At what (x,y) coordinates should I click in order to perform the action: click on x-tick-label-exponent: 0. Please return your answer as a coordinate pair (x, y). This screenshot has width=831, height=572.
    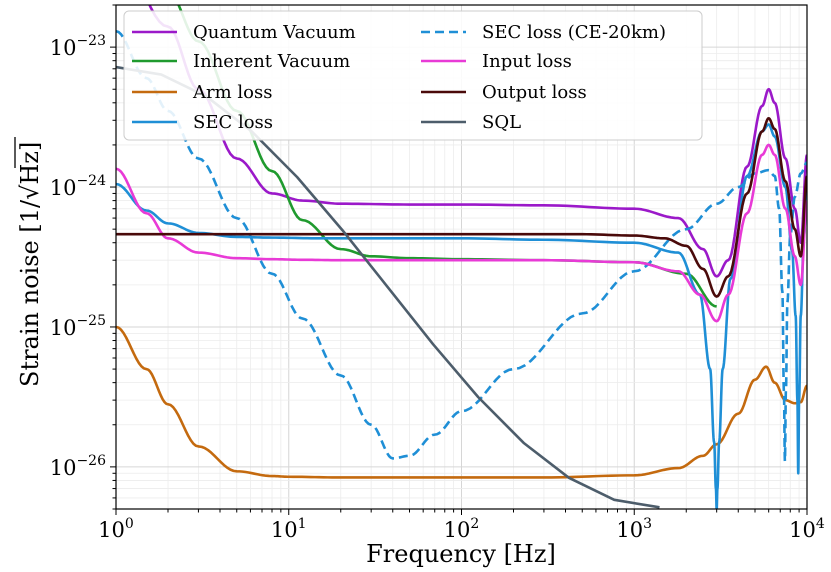
    Looking at the image, I should click on (129, 524).